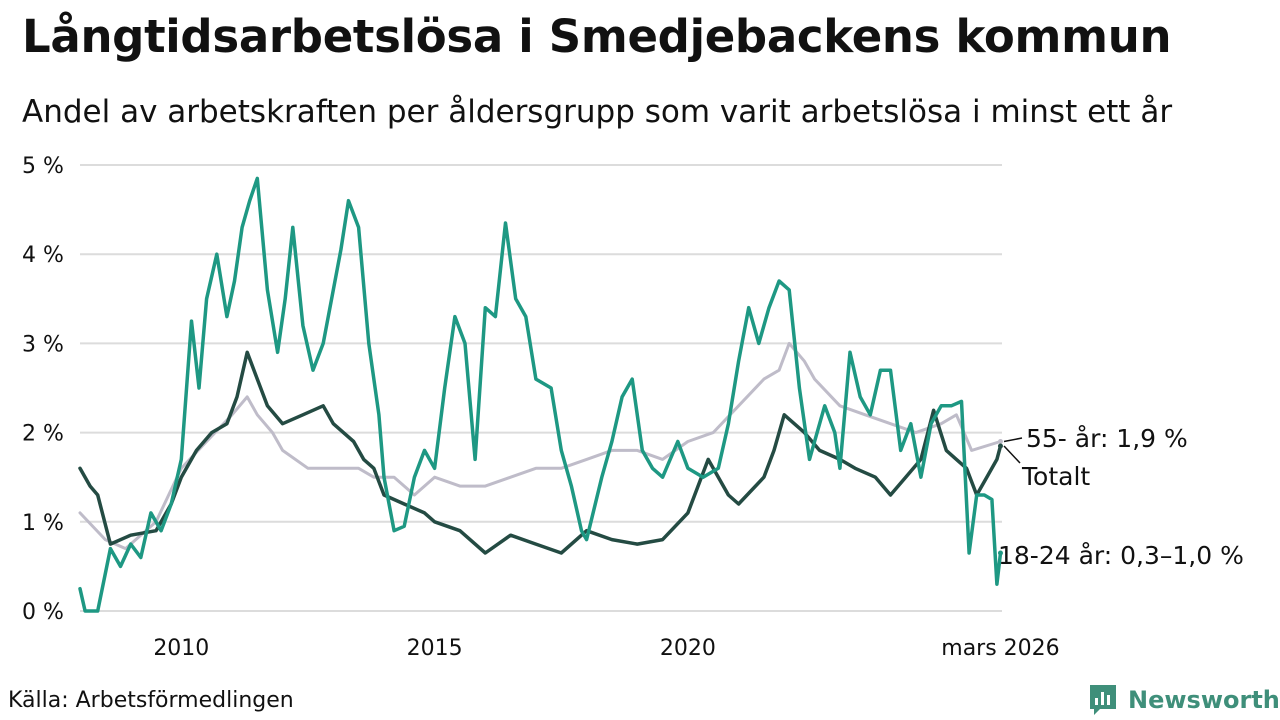 Image resolution: width=1280 pixels, height=720 pixels. What do you see at coordinates (1055, 476) in the screenshot?
I see `end-label-Totalt: Totalt` at bounding box center [1055, 476].